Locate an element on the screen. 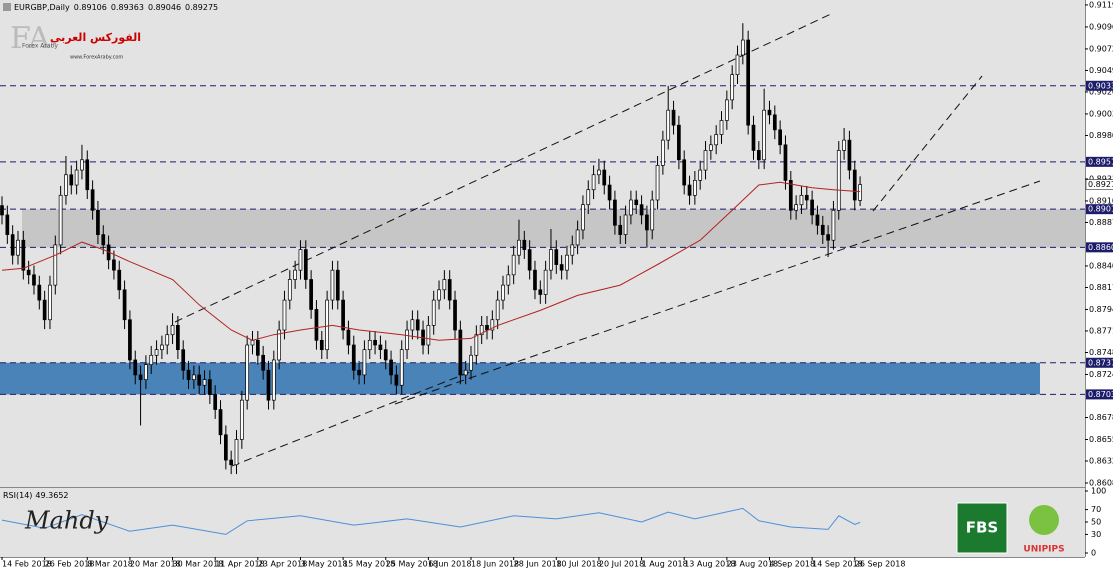  x-tick-label: 1 Aug 2018 is located at coordinates (665, 564).